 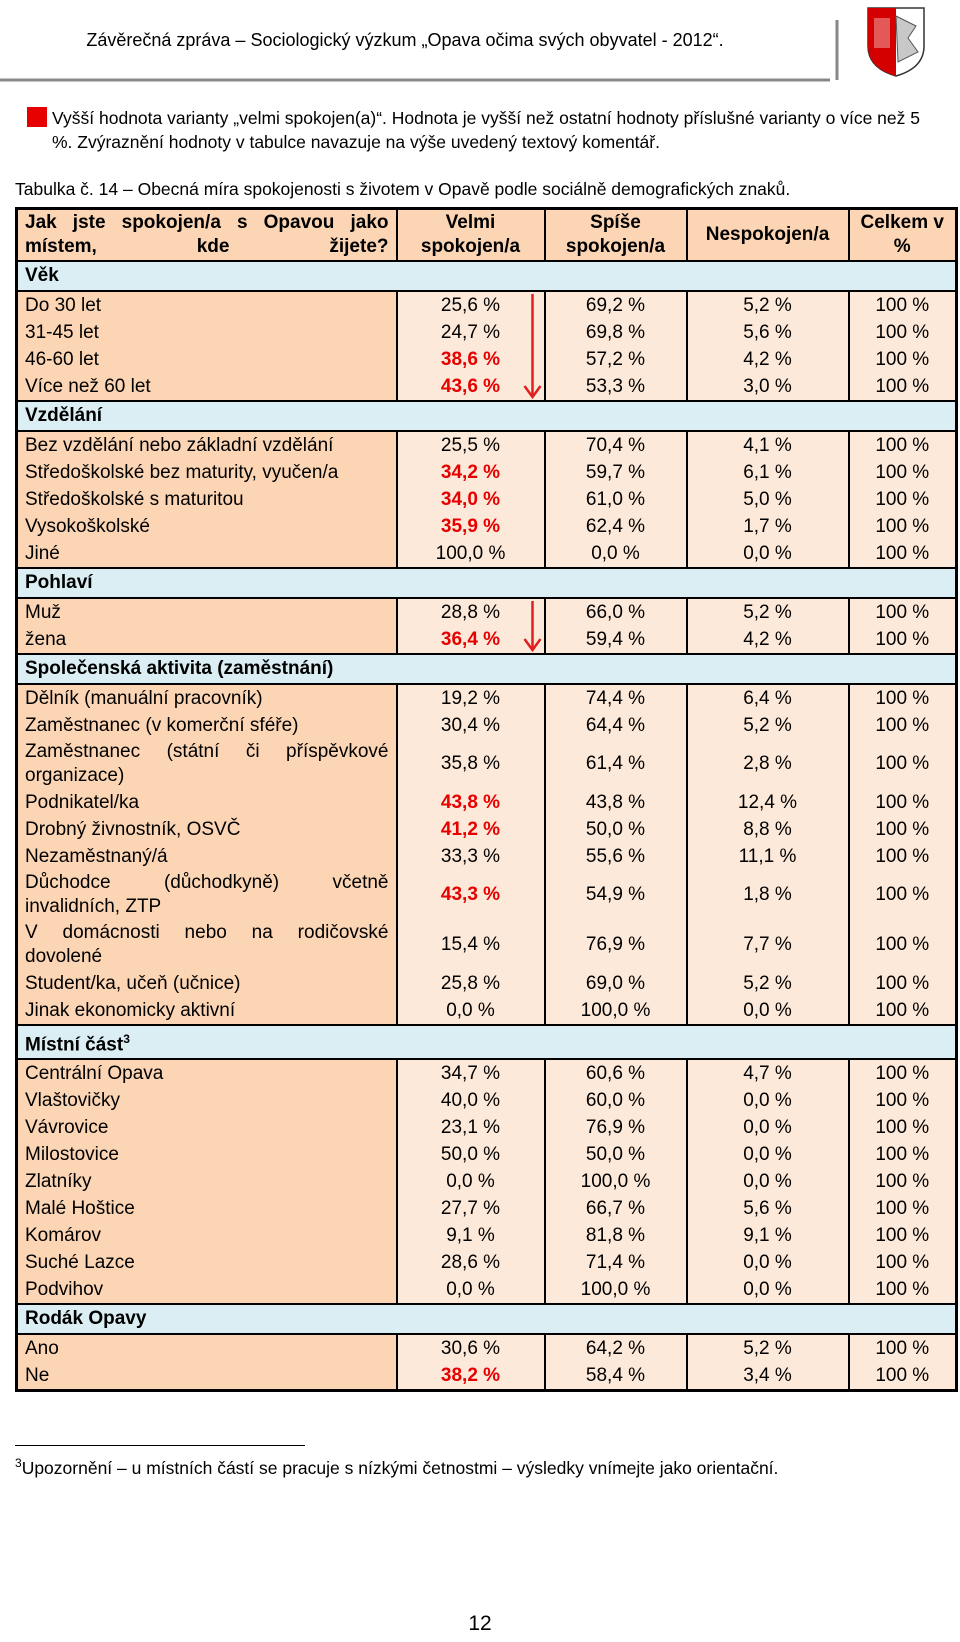 What do you see at coordinates (615, 764) in the screenshot?
I see `value-cell: 61,4 %` at bounding box center [615, 764].